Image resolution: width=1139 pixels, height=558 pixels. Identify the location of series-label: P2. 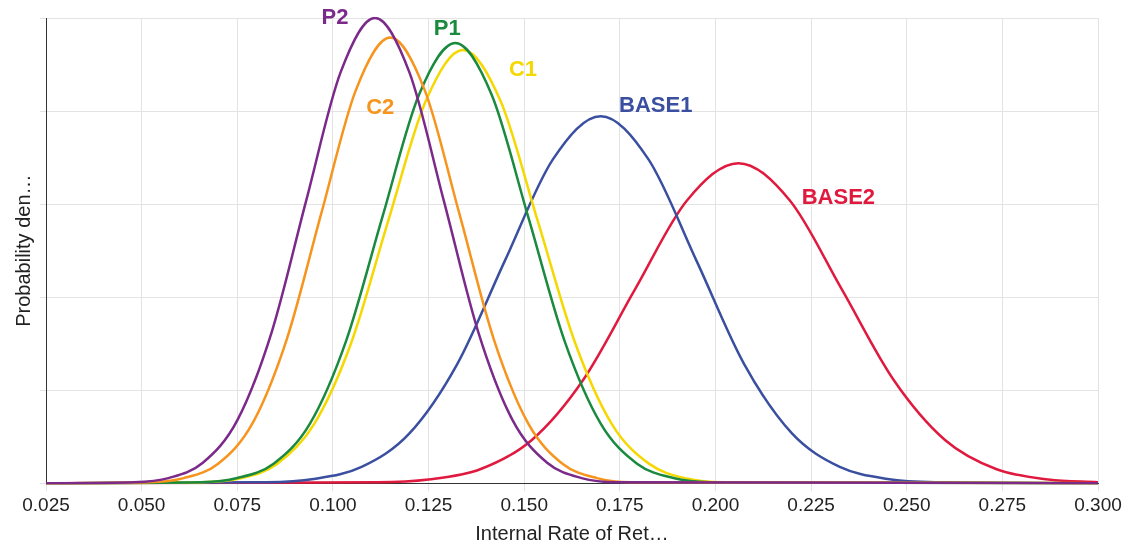
(335, 17).